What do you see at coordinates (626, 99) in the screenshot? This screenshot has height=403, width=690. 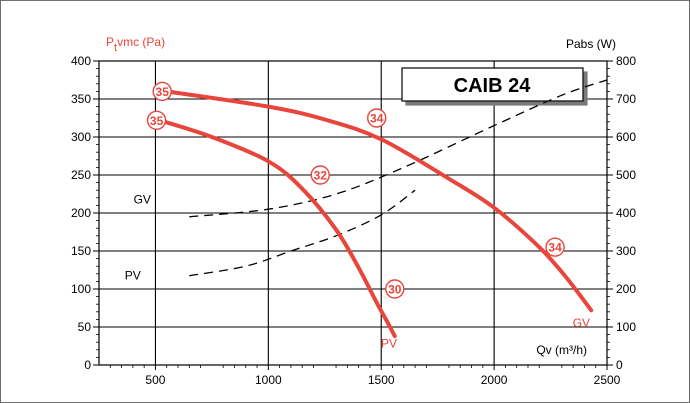 I see `y-right-tick-label: 700` at bounding box center [626, 99].